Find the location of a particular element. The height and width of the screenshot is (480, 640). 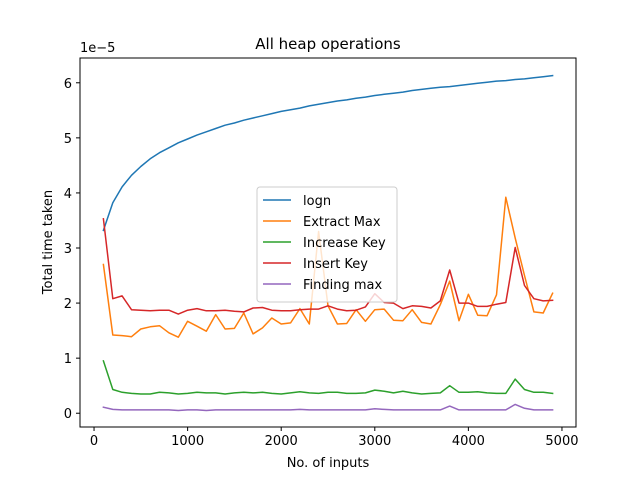

chart-title: All heap operations is located at coordinates (328, 44).